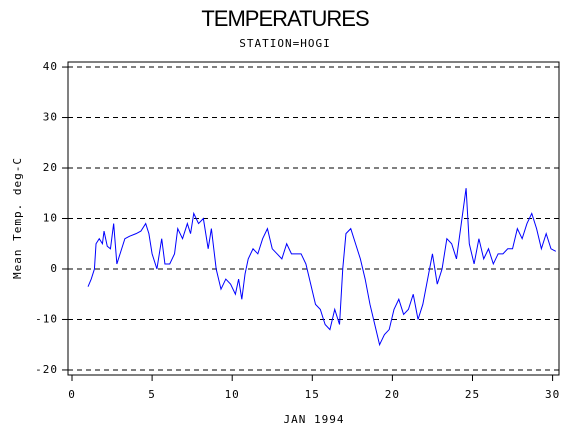  What do you see at coordinates (46, 318) in the screenshot?
I see `y-tick-label: -10` at bounding box center [46, 318].